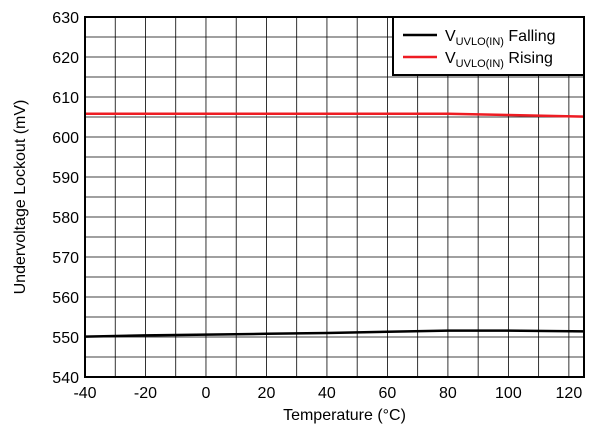  What do you see at coordinates (500, 38) in the screenshot?
I see `legend-label: VUVLO(IN) Falling` at bounding box center [500, 38].